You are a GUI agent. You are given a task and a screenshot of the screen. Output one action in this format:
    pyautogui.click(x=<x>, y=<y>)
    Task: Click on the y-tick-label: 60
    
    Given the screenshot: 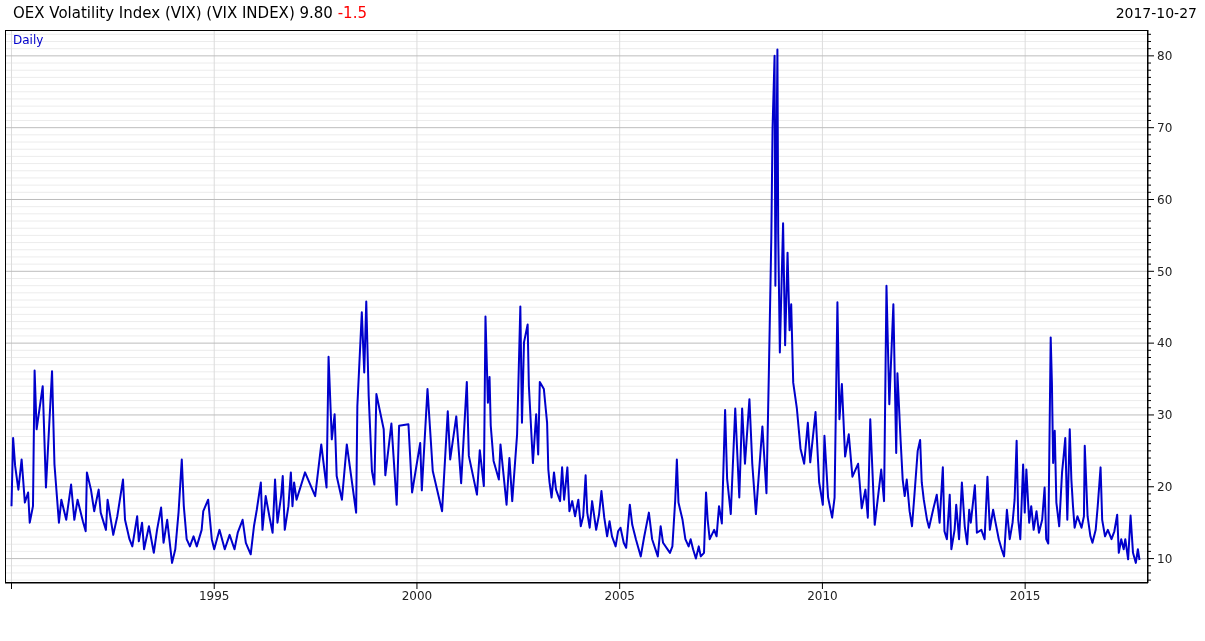 What is the action you would take?
    pyautogui.click(x=1165, y=199)
    